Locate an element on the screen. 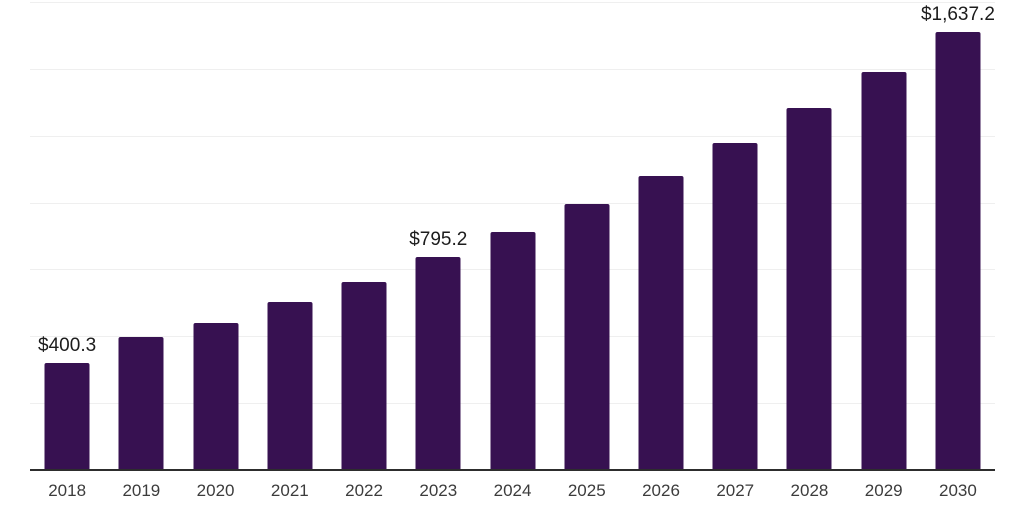 The image size is (1024, 512). x-tick-label-2030: 2030 is located at coordinates (958, 490).